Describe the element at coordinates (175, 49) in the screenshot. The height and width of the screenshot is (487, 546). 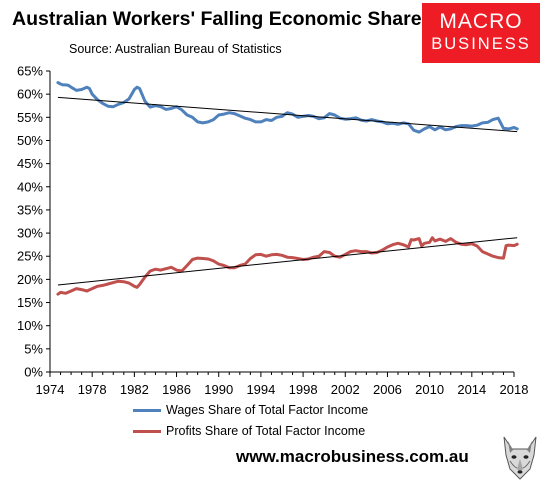
I see `chart-source: Source: Australian Bureau of Statistics` at that location.